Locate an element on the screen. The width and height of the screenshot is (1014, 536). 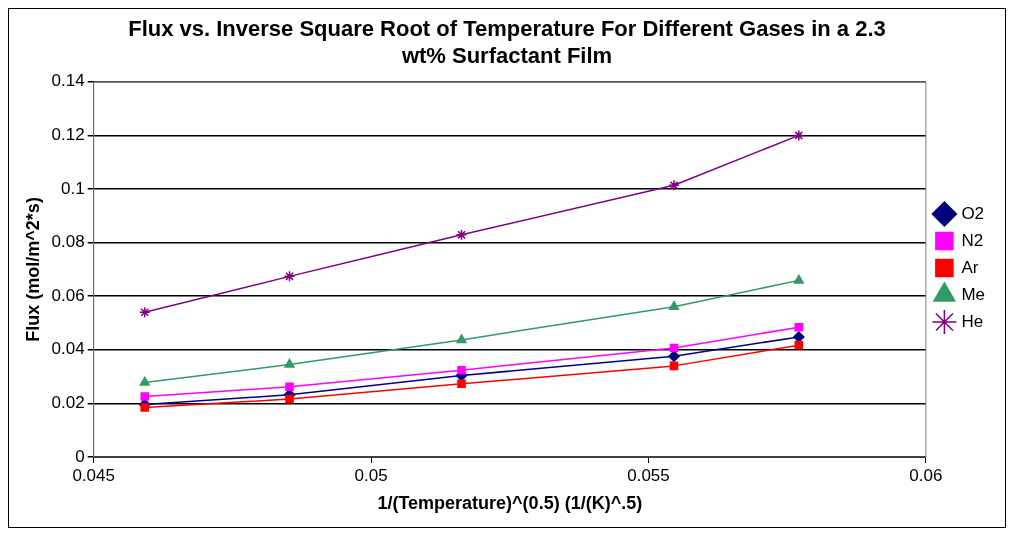
x-tick-label: 0.055 is located at coordinates (648, 475).